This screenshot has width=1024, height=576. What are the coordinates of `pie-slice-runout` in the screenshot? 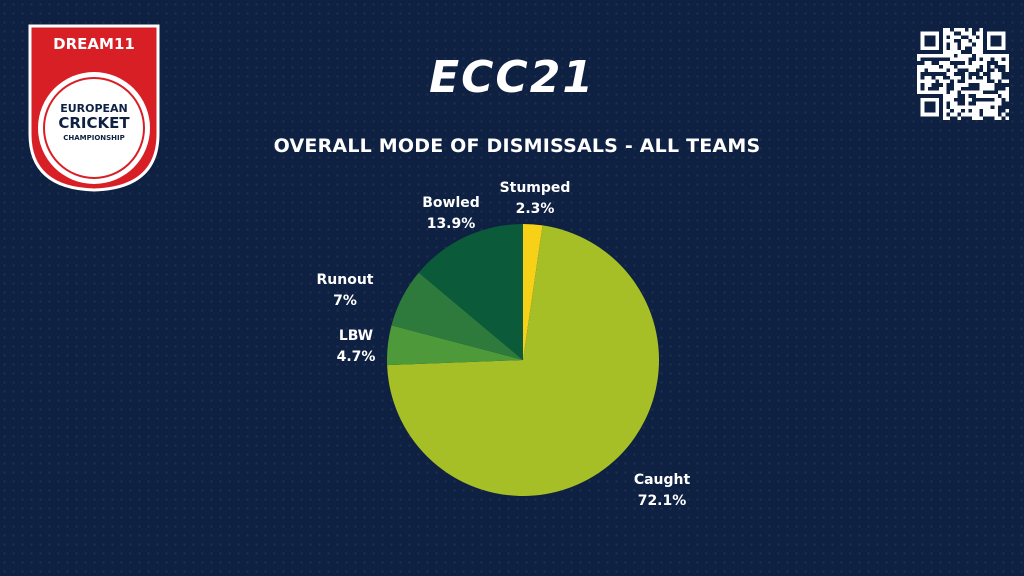 It's located at (457, 316).